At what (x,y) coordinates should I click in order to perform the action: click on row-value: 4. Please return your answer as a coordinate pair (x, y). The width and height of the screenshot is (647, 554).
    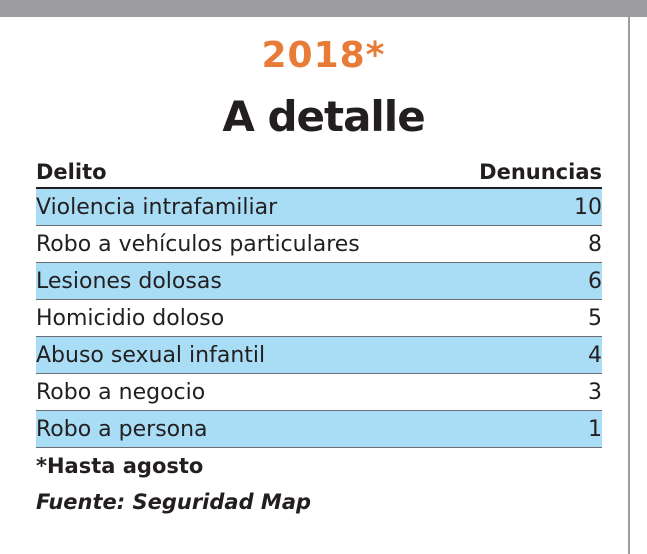
    Looking at the image, I should click on (595, 355).